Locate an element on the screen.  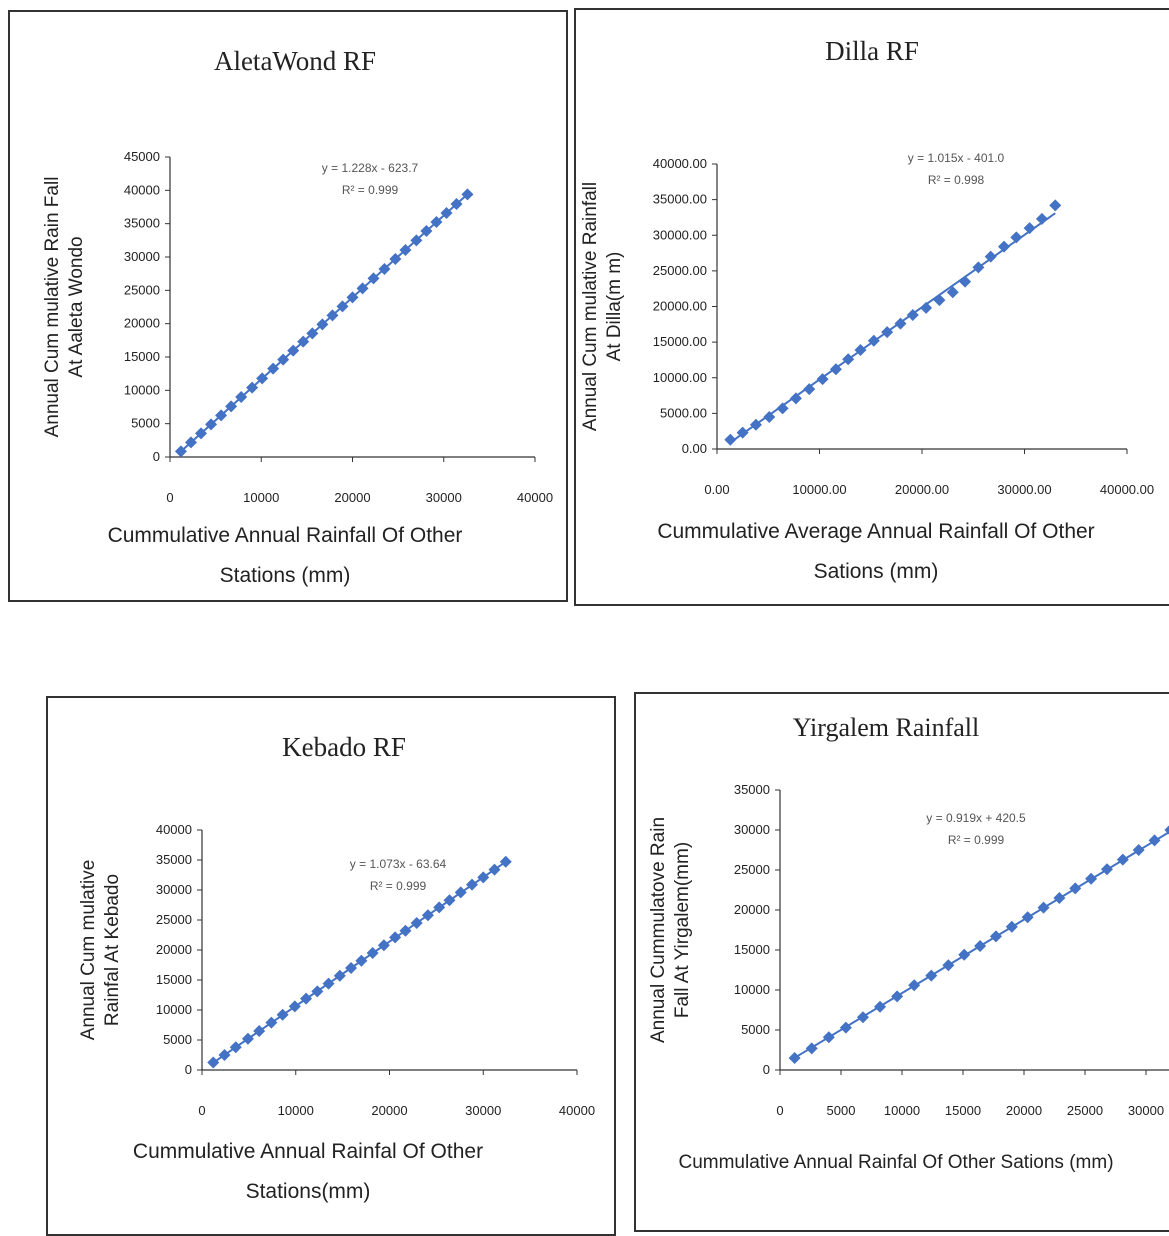
x-tick-label: 5000 is located at coordinates (841, 1110).